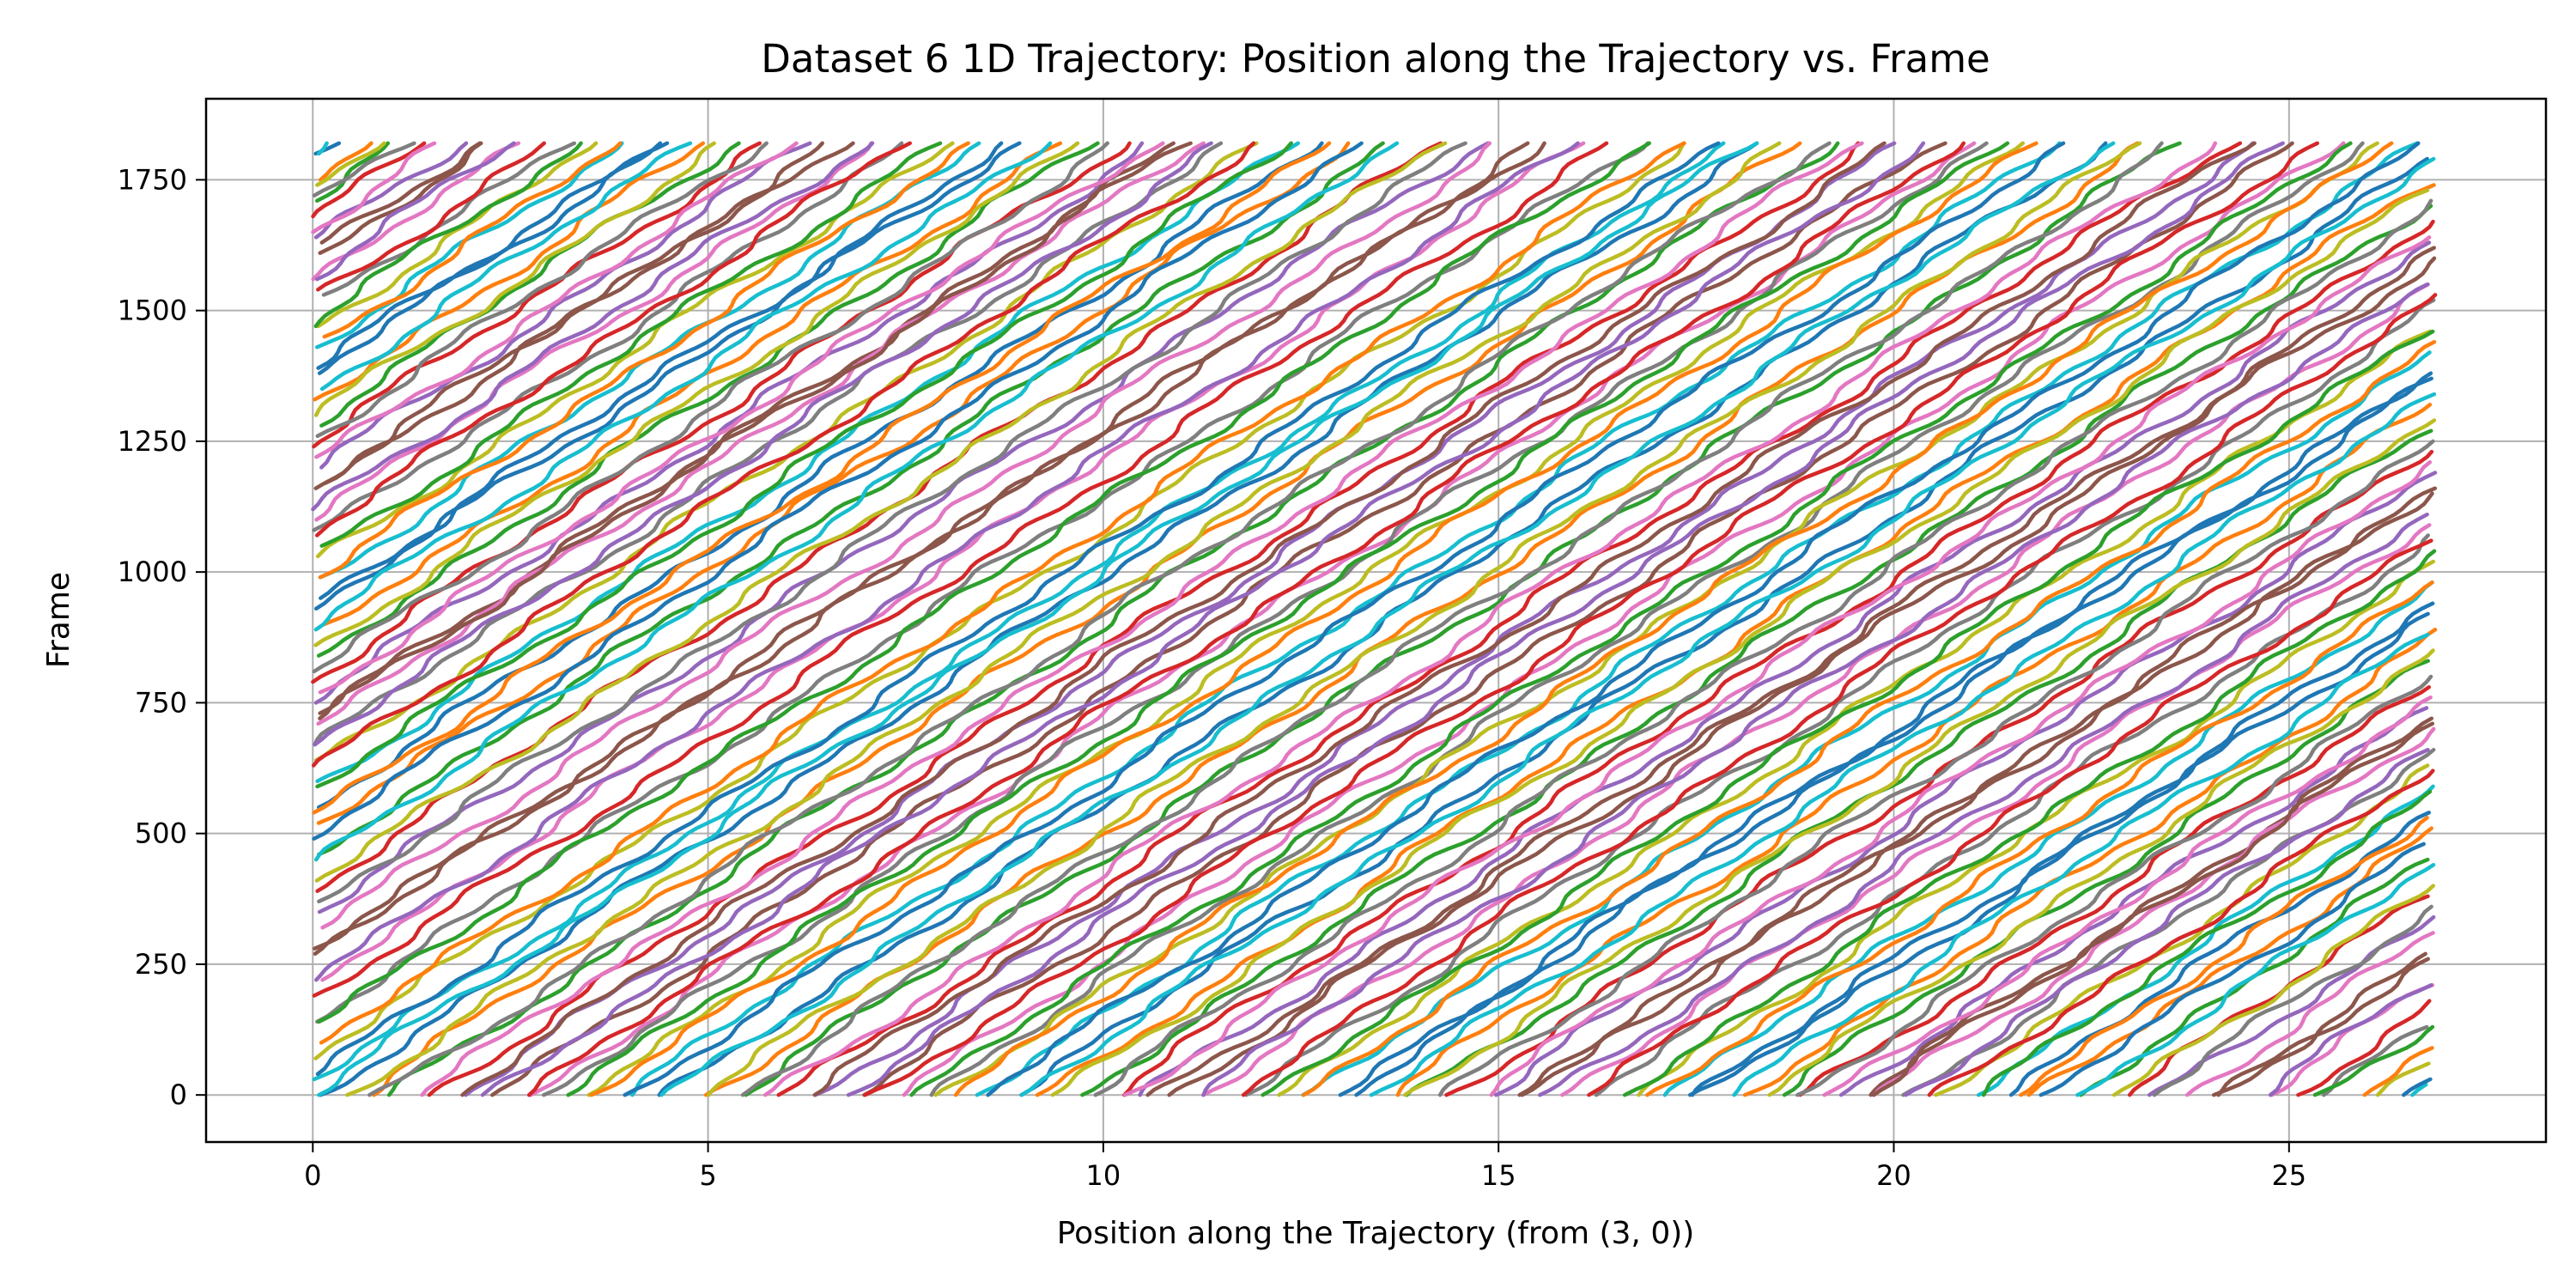 The height and width of the screenshot is (1288, 2576). Describe the element at coordinates (312, 1175) in the screenshot. I see `x-tick-label: 0` at that location.